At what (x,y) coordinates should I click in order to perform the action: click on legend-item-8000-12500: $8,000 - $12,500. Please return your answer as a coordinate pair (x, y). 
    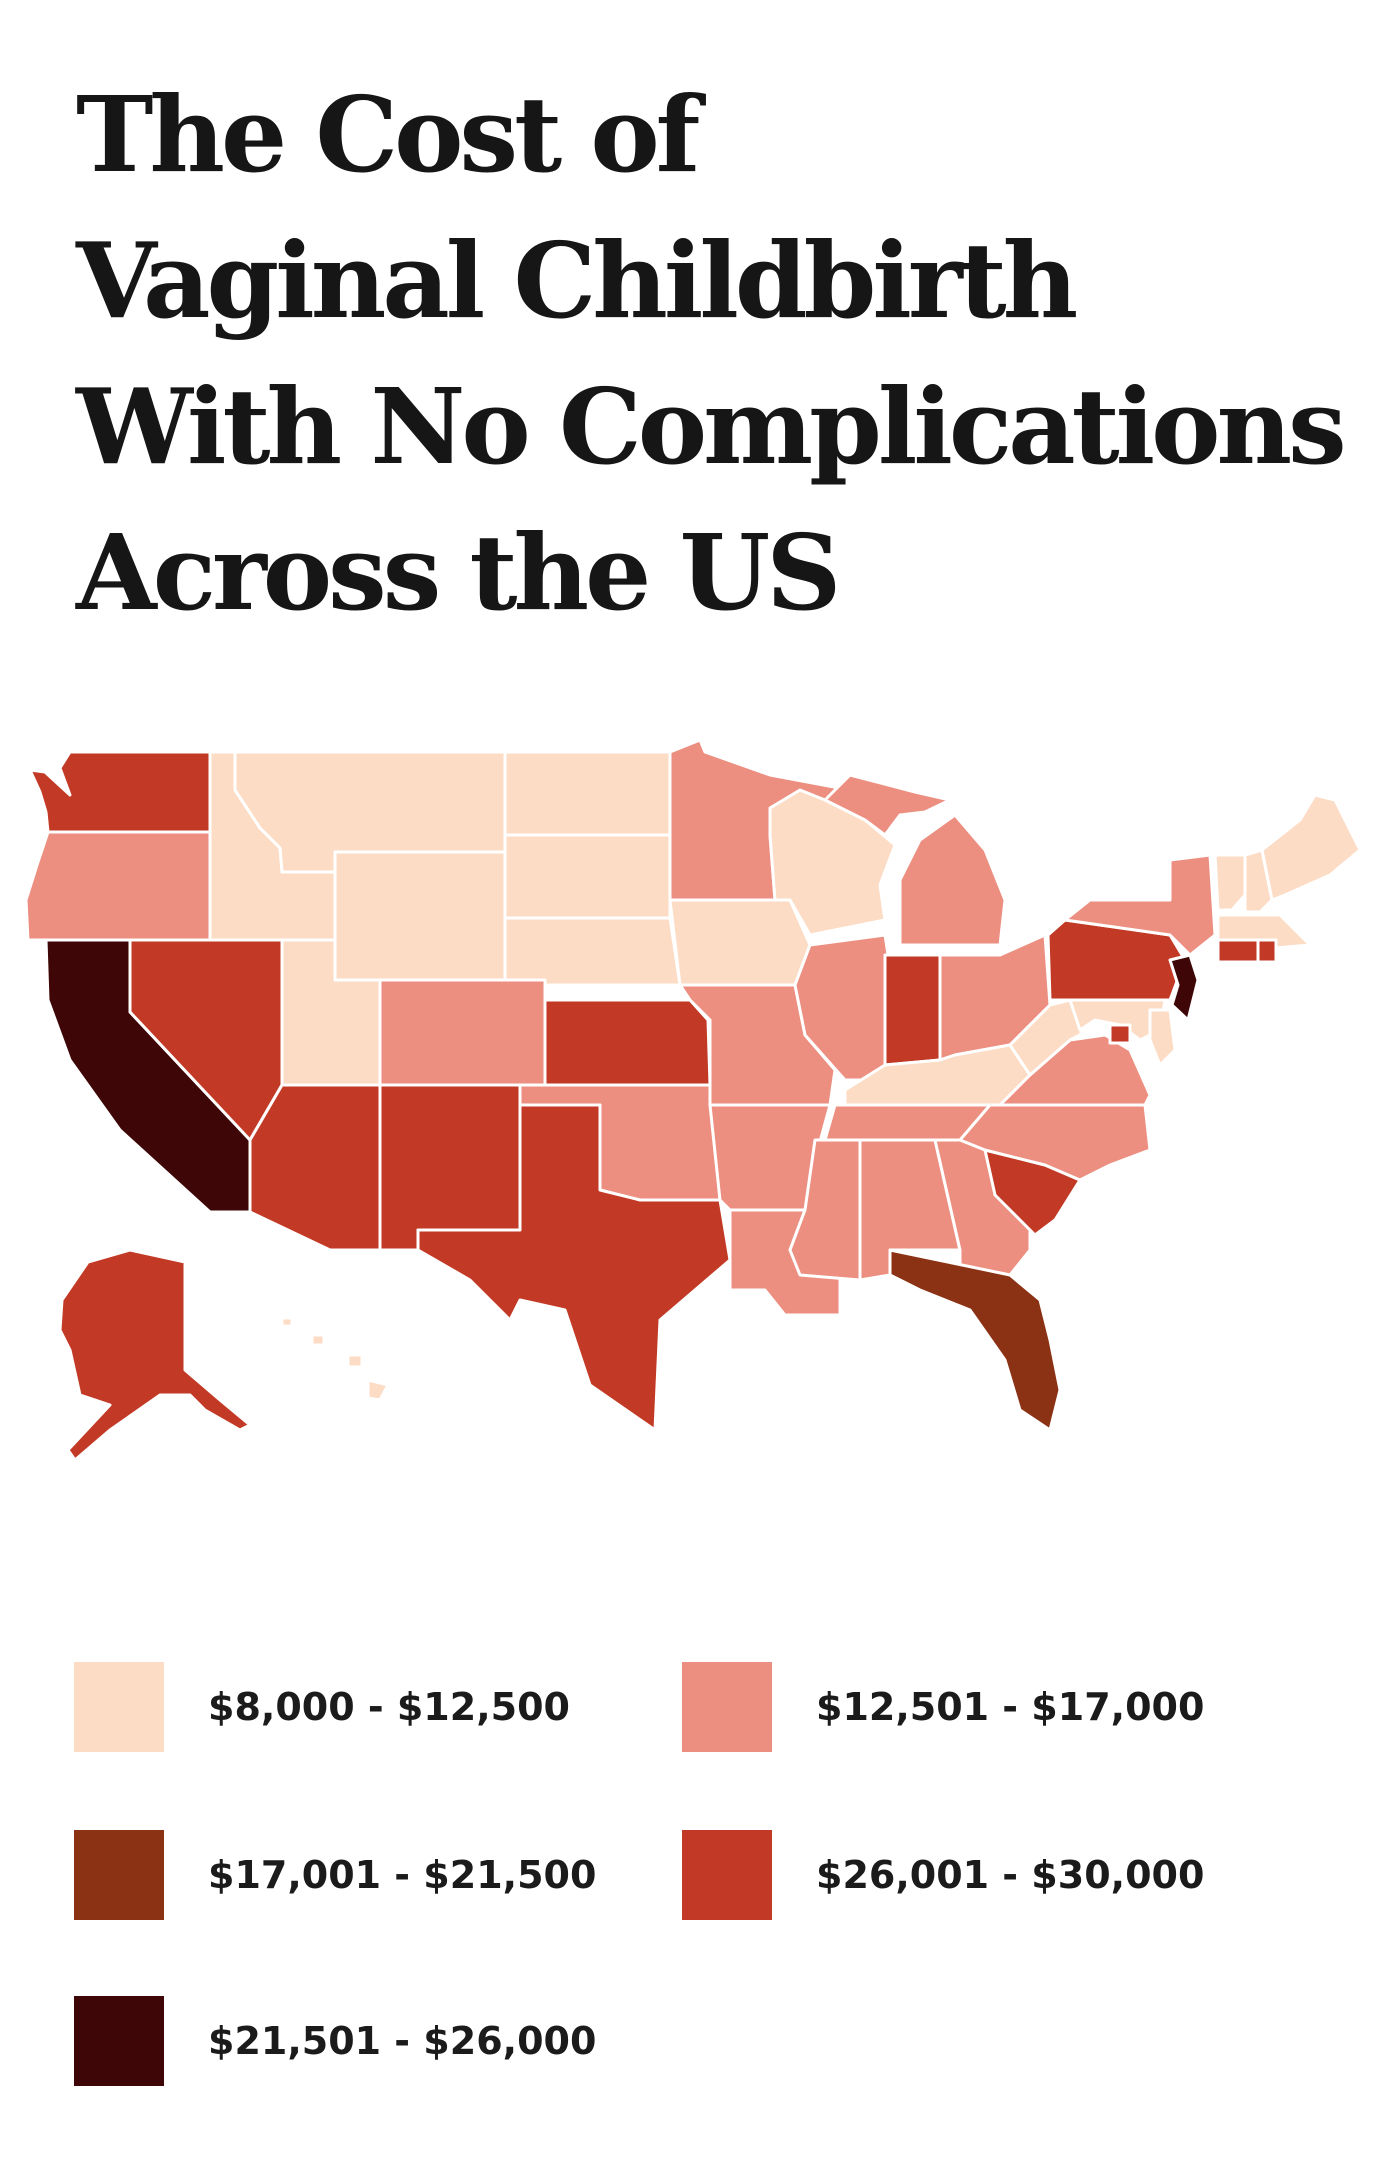
    Looking at the image, I should click on (322, 1707).